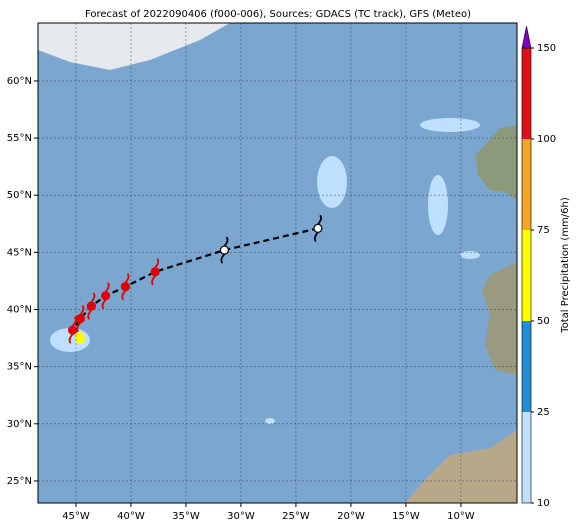 Image resolution: width=581 pixels, height=532 pixels. What do you see at coordinates (461, 516) in the screenshot?
I see `x-tick-label: 10°W` at bounding box center [461, 516].